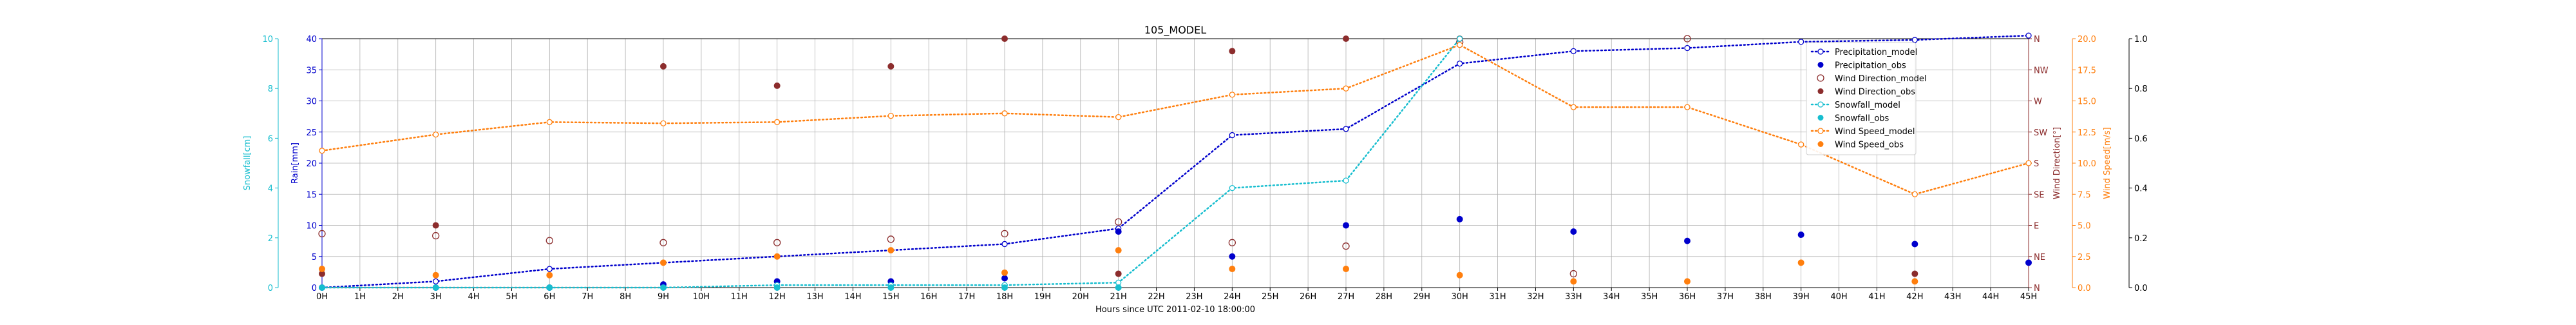  I want to click on snowfall-axis-tick-label: 0, so click(270, 288).